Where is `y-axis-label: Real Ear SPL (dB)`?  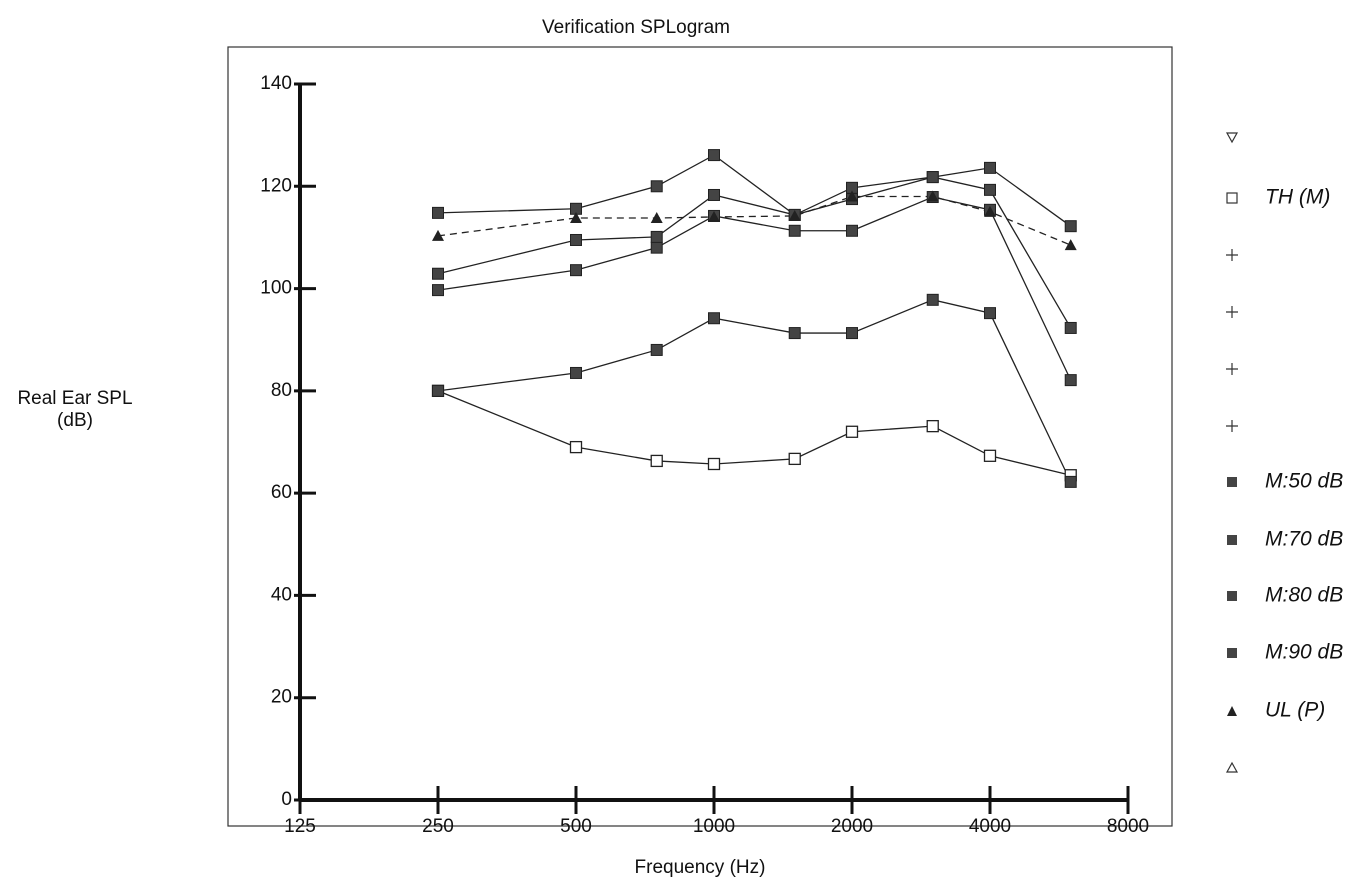 y-axis-label: Real Ear SPL (dB) is located at coordinates (75, 409).